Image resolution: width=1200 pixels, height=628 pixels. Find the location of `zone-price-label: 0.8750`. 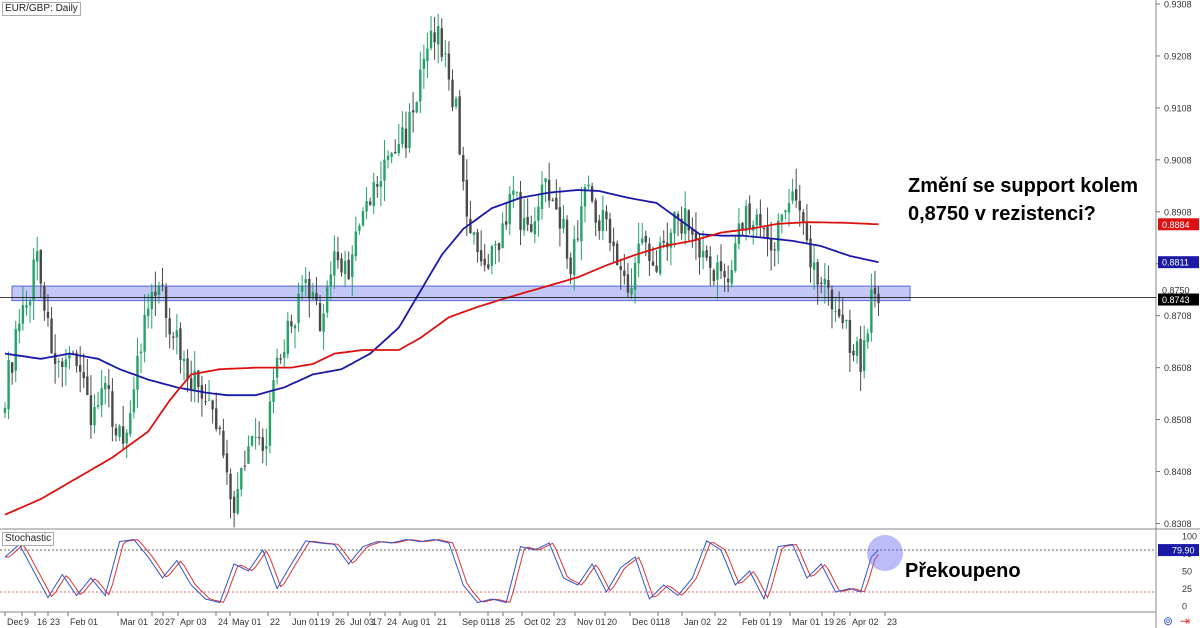

zone-price-label: 0.8750 is located at coordinates (1176, 290).